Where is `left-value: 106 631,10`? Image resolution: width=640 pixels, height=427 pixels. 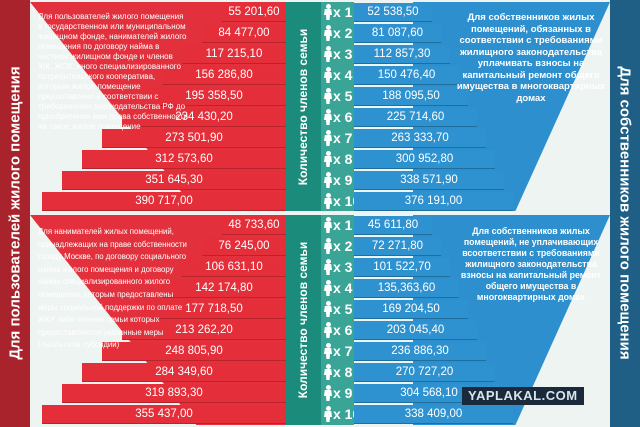 left-value: 106 631,10 is located at coordinates (234, 267).